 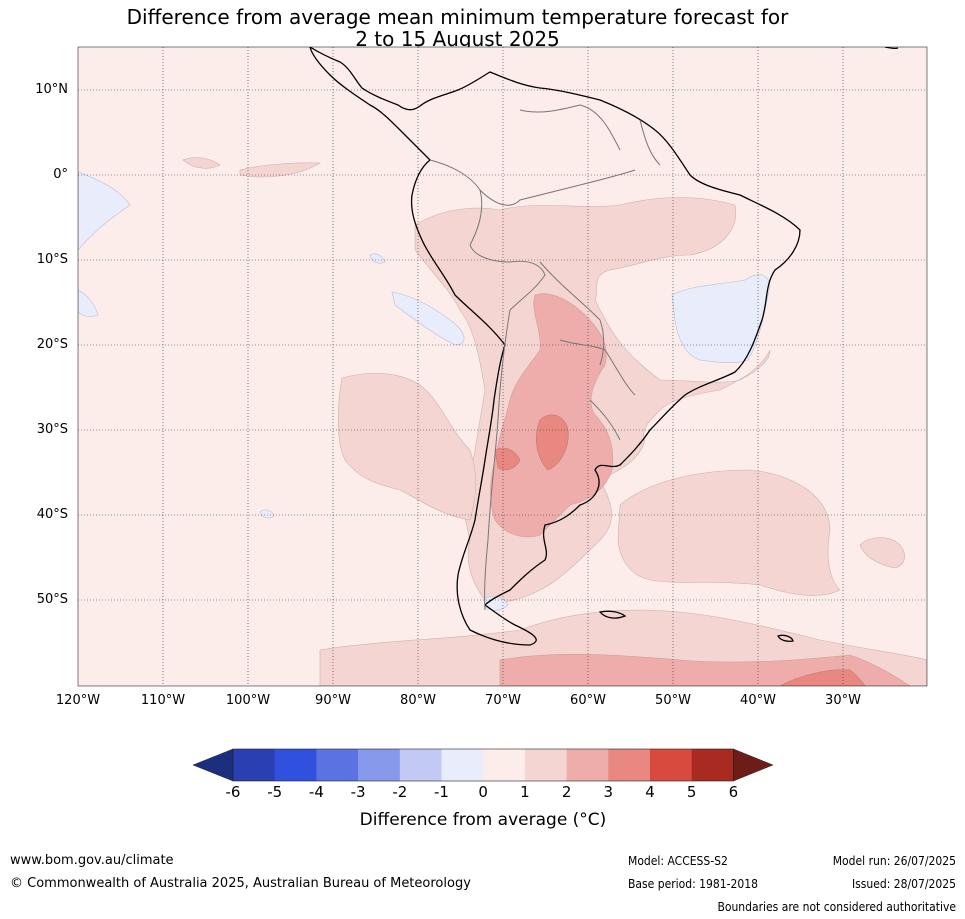 I want to click on colorbar-tick-label: -5, so click(x=275, y=792).